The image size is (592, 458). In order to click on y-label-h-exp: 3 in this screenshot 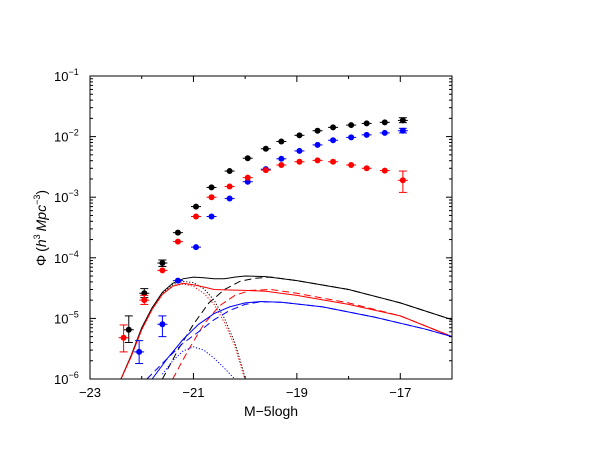, I will do `click(37, 236)`.